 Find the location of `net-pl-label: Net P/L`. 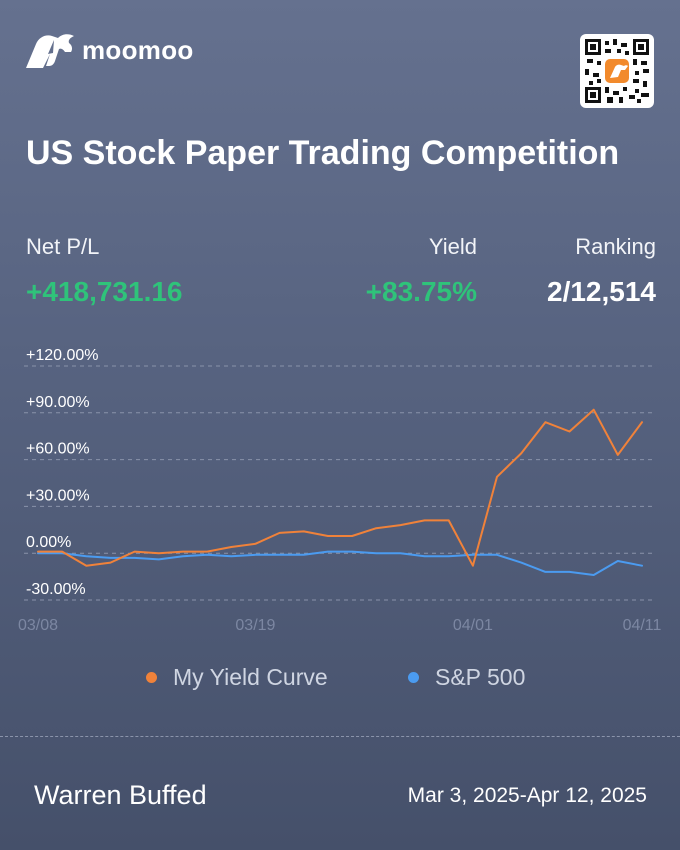

net-pl-label: Net P/L is located at coordinates (63, 246).